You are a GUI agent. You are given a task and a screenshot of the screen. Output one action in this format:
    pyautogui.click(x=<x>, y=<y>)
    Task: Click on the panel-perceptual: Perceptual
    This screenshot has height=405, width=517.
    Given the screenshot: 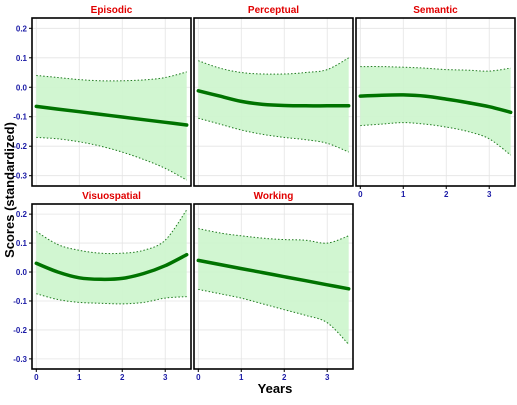 What is the action you would take?
    pyautogui.click(x=273, y=96)
    